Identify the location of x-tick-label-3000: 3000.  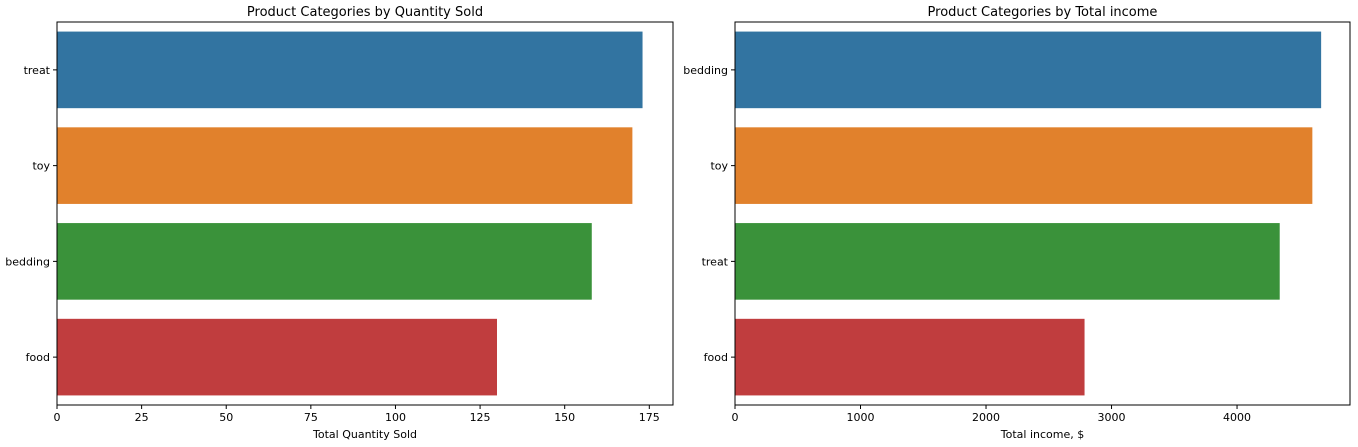
(1112, 417).